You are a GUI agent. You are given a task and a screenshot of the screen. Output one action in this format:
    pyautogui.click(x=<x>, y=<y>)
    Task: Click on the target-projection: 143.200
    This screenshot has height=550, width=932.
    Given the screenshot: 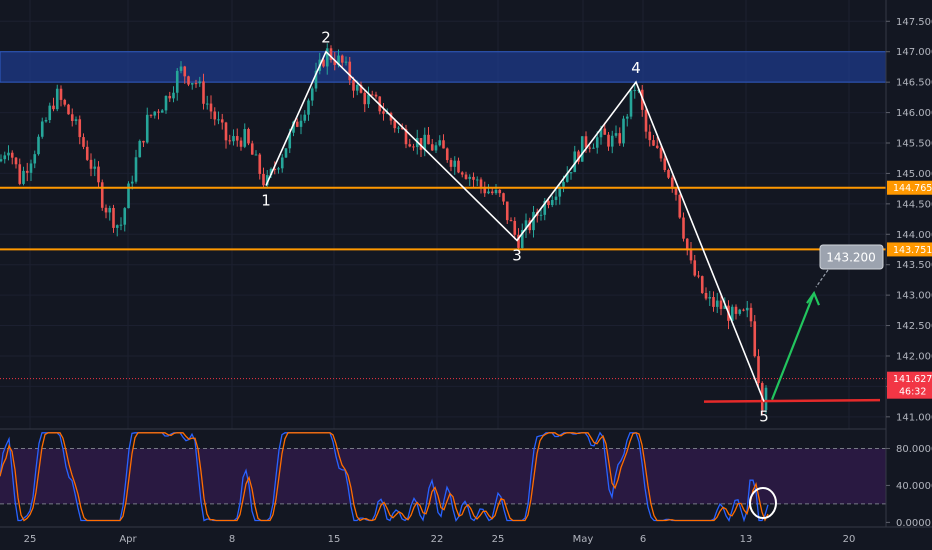 What is the action you would take?
    pyautogui.click(x=827, y=322)
    